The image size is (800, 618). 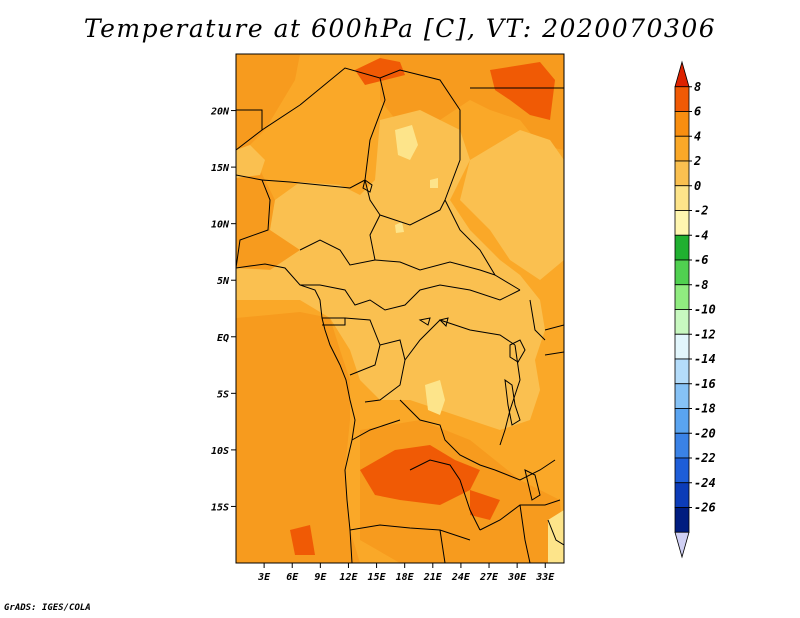 I want to click on lat-tick-label: EQ, so click(x=223, y=338).